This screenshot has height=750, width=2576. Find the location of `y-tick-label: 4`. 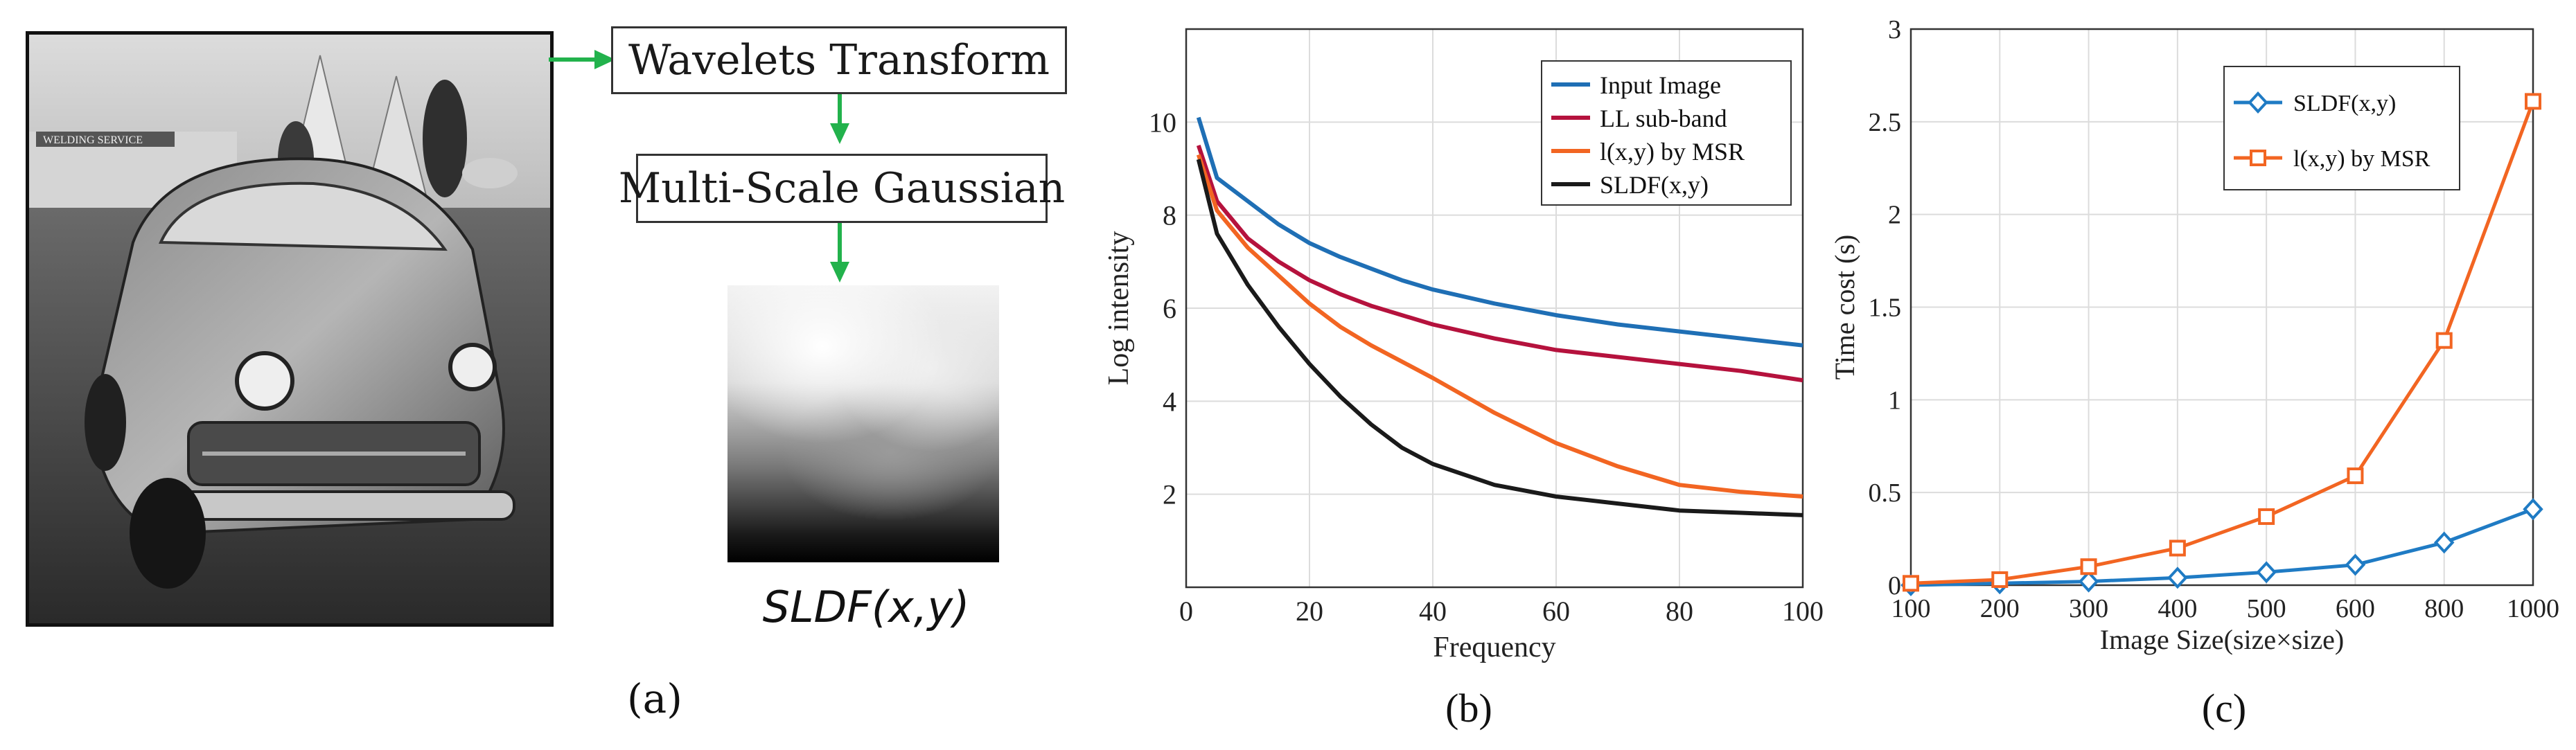

y-tick-label: 4 is located at coordinates (1169, 401).